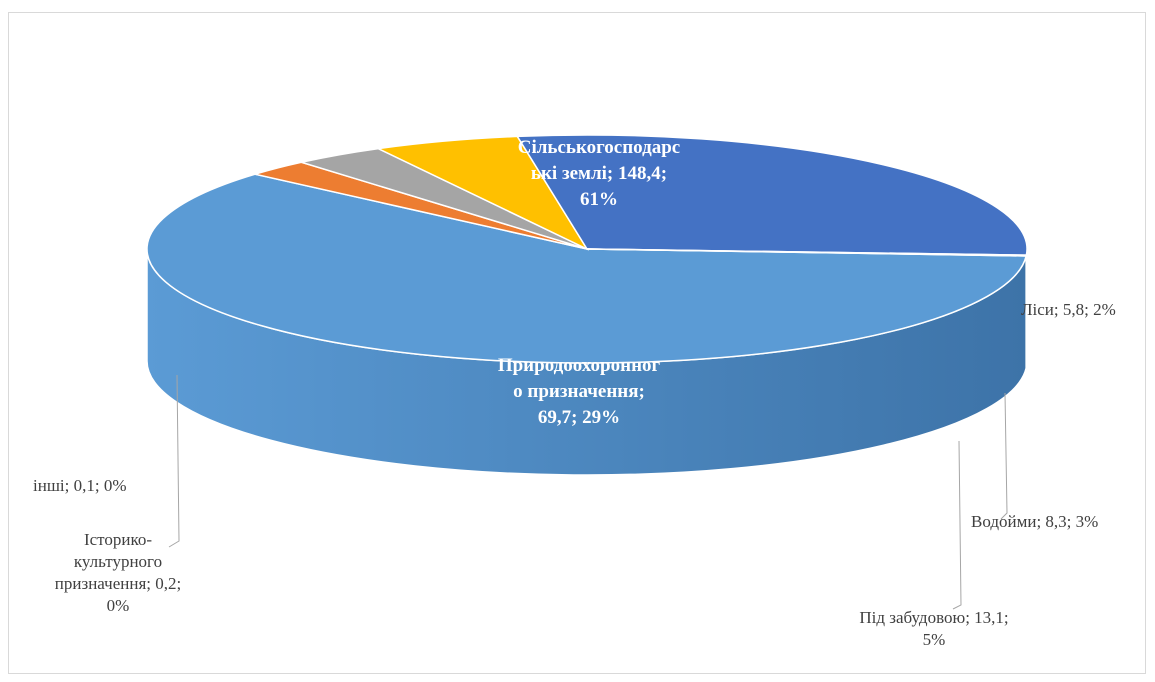 The image size is (1155, 682). Describe the element at coordinates (80, 485) in the screenshot. I see `label-other: інші; 0,1; 0%` at that location.